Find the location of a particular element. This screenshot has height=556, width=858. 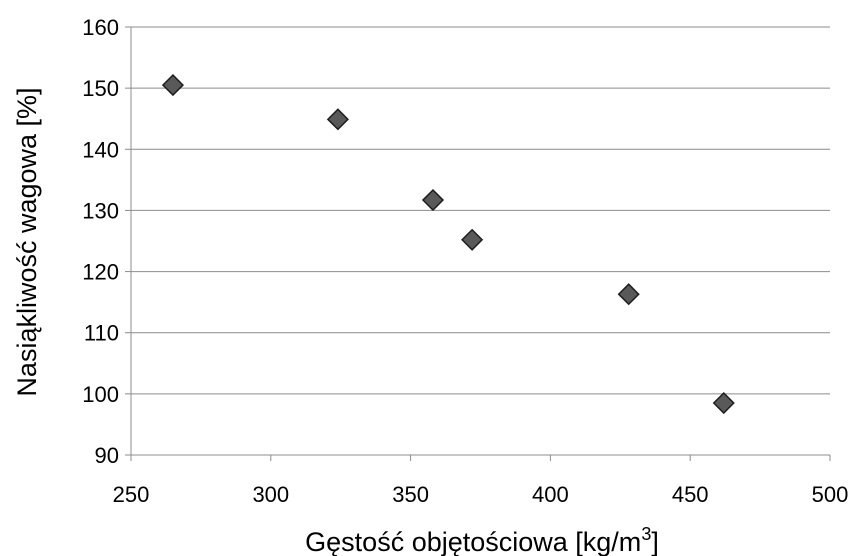

x-axis-title-main: Gęstość objętościowa [kg/m is located at coordinates (473, 541).